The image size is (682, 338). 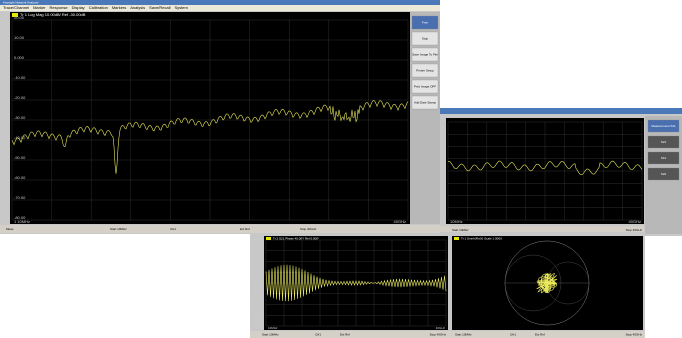 What do you see at coordinates (20, 217) in the screenshot?
I see `y-tick-label: -80.00` at bounding box center [20, 217].